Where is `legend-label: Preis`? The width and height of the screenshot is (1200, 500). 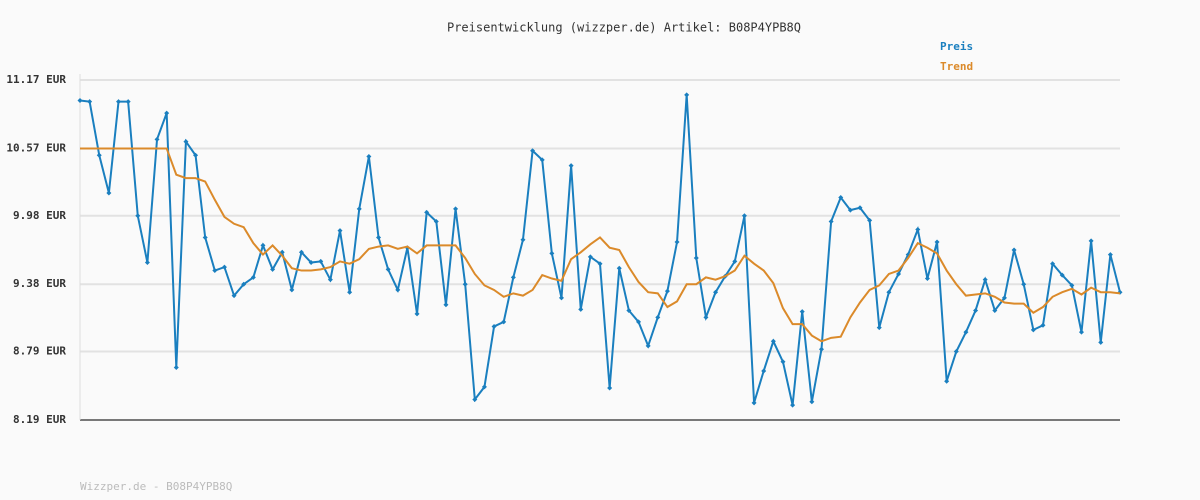
legend-label: Preis is located at coordinates (956, 46).